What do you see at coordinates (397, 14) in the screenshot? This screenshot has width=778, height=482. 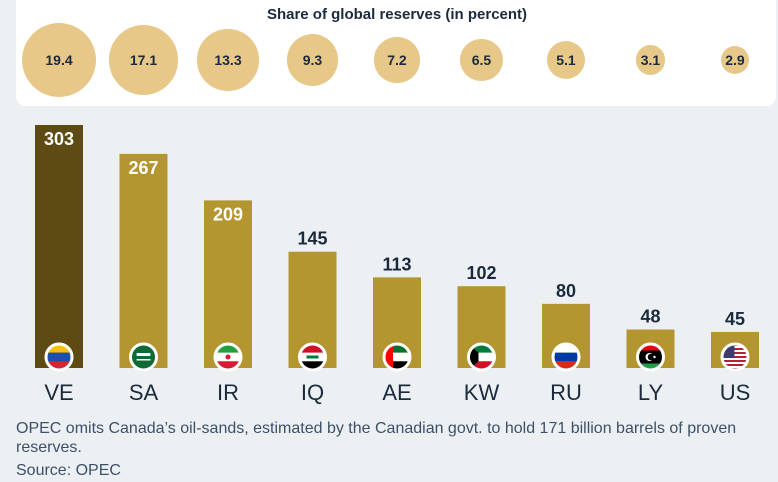 I see `share-title: Share of global reserves (in percent)` at bounding box center [397, 14].